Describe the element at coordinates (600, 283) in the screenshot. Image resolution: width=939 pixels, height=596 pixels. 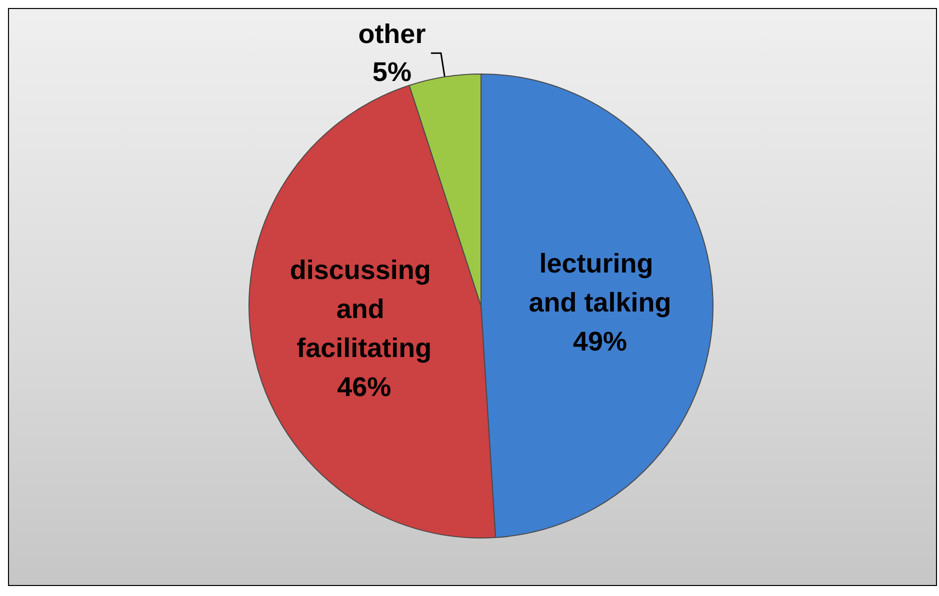
I see `slice-label: lecturing and talking` at that location.